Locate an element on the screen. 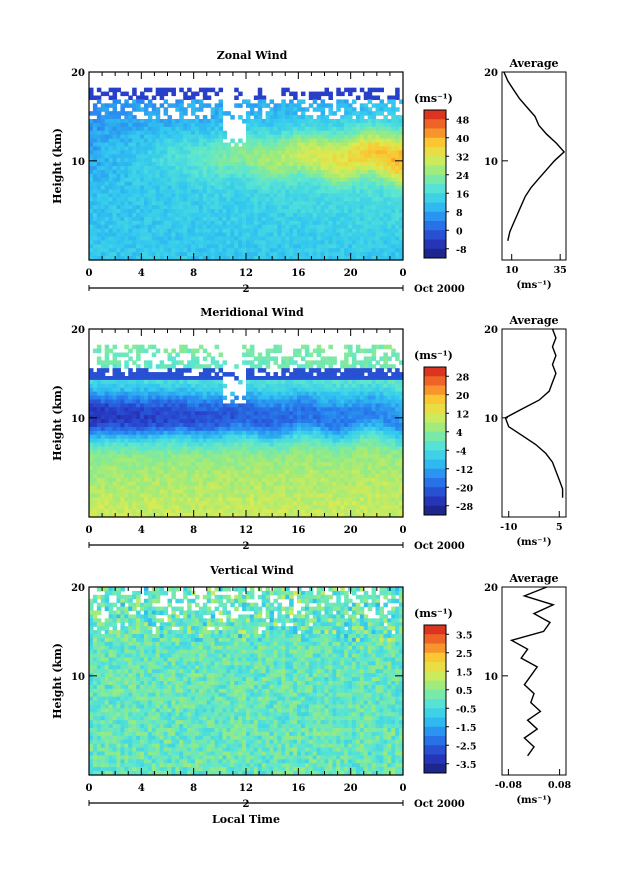  panel-title: Zonal Wind is located at coordinates (252, 55).